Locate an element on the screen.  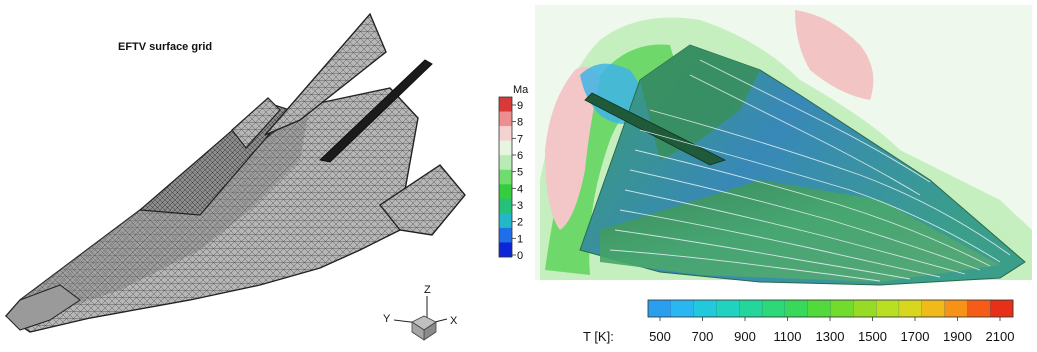
vehicle-upper-surface is located at coordinates (700, 102).